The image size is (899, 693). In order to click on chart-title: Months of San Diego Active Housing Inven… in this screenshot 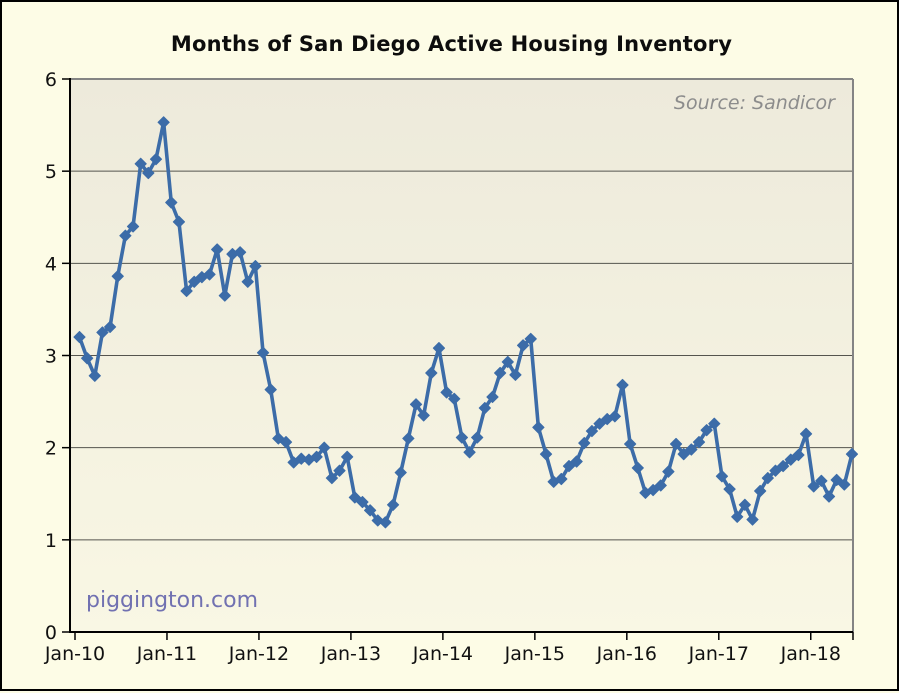, I will do `click(451, 44)`.